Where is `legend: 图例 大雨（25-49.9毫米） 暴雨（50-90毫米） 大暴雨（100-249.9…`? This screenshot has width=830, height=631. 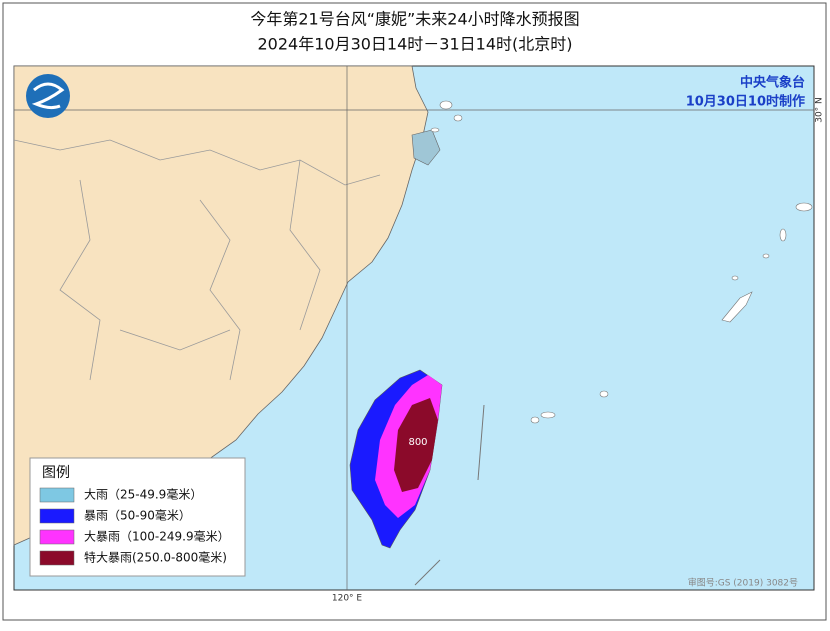
legend: 图例 大雨（25-49.9毫米） 暴雨（50-90毫米） 大暴雨（100-249.9… is located at coordinates (137, 517).